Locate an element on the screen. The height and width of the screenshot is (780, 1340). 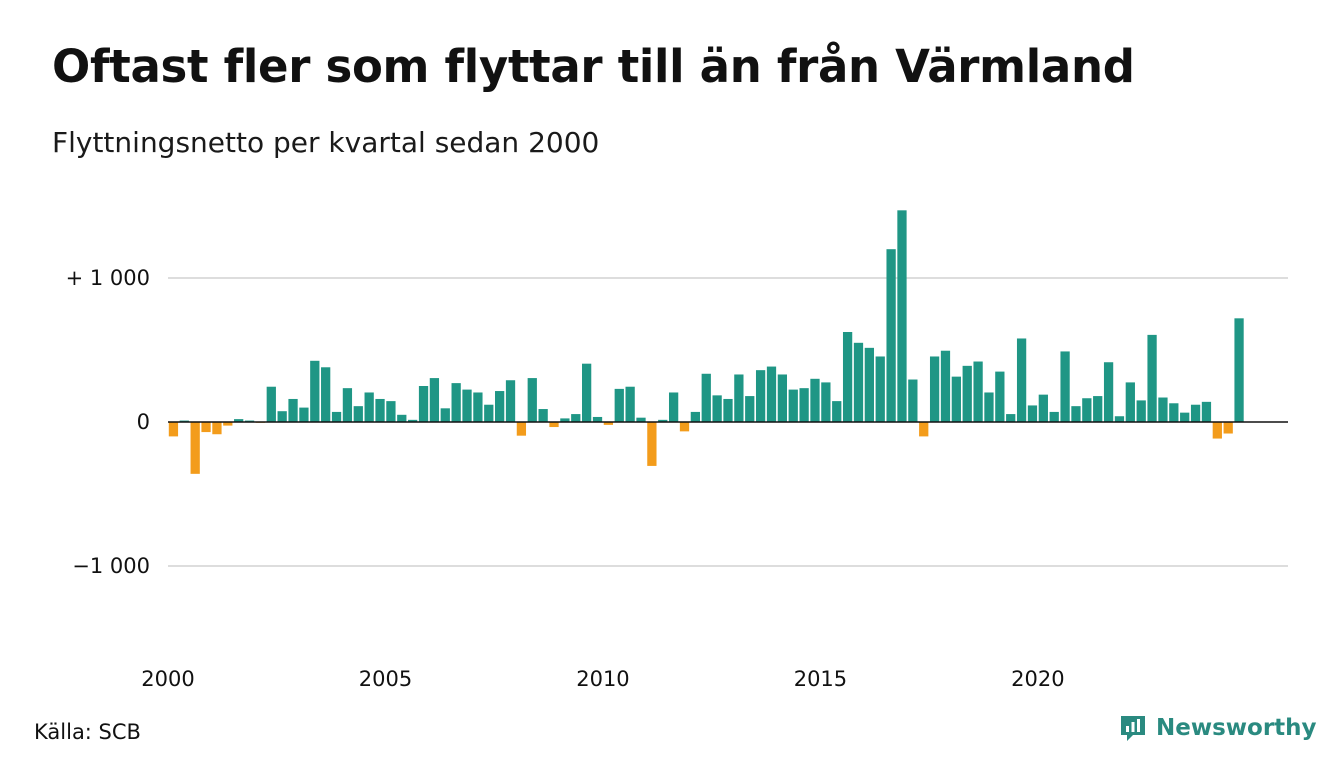
y-tick-label: −1 000 is located at coordinates (111, 566).